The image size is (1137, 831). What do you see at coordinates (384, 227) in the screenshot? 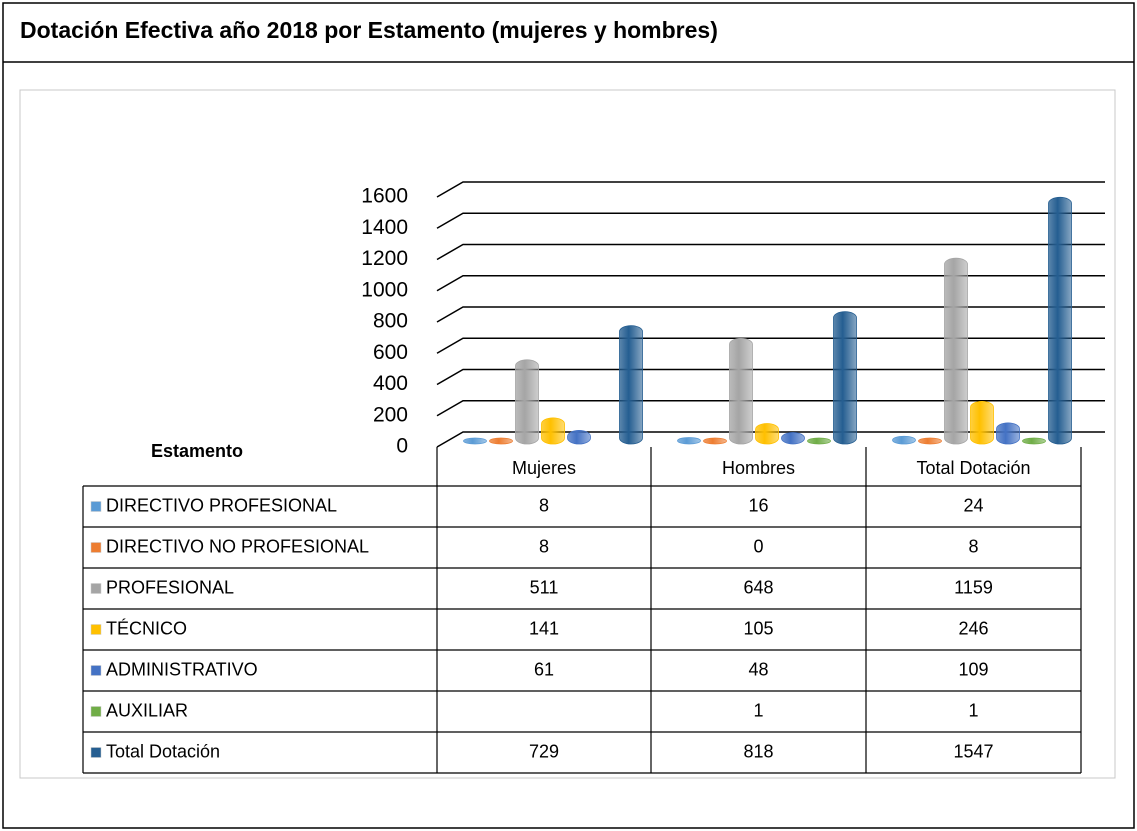
I see `y-tick-label: 1400` at bounding box center [384, 227].